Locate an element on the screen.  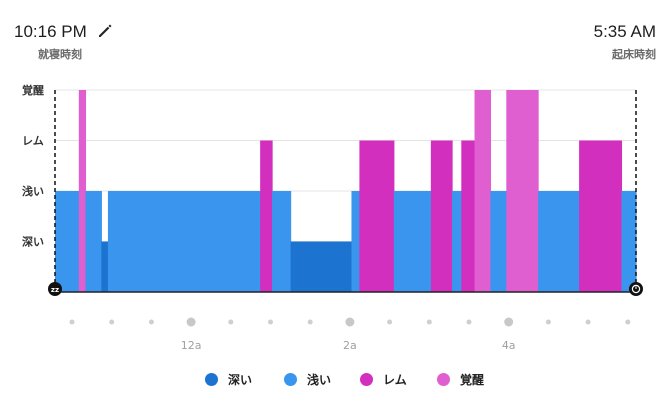
pencil-icon is located at coordinates (105, 31).